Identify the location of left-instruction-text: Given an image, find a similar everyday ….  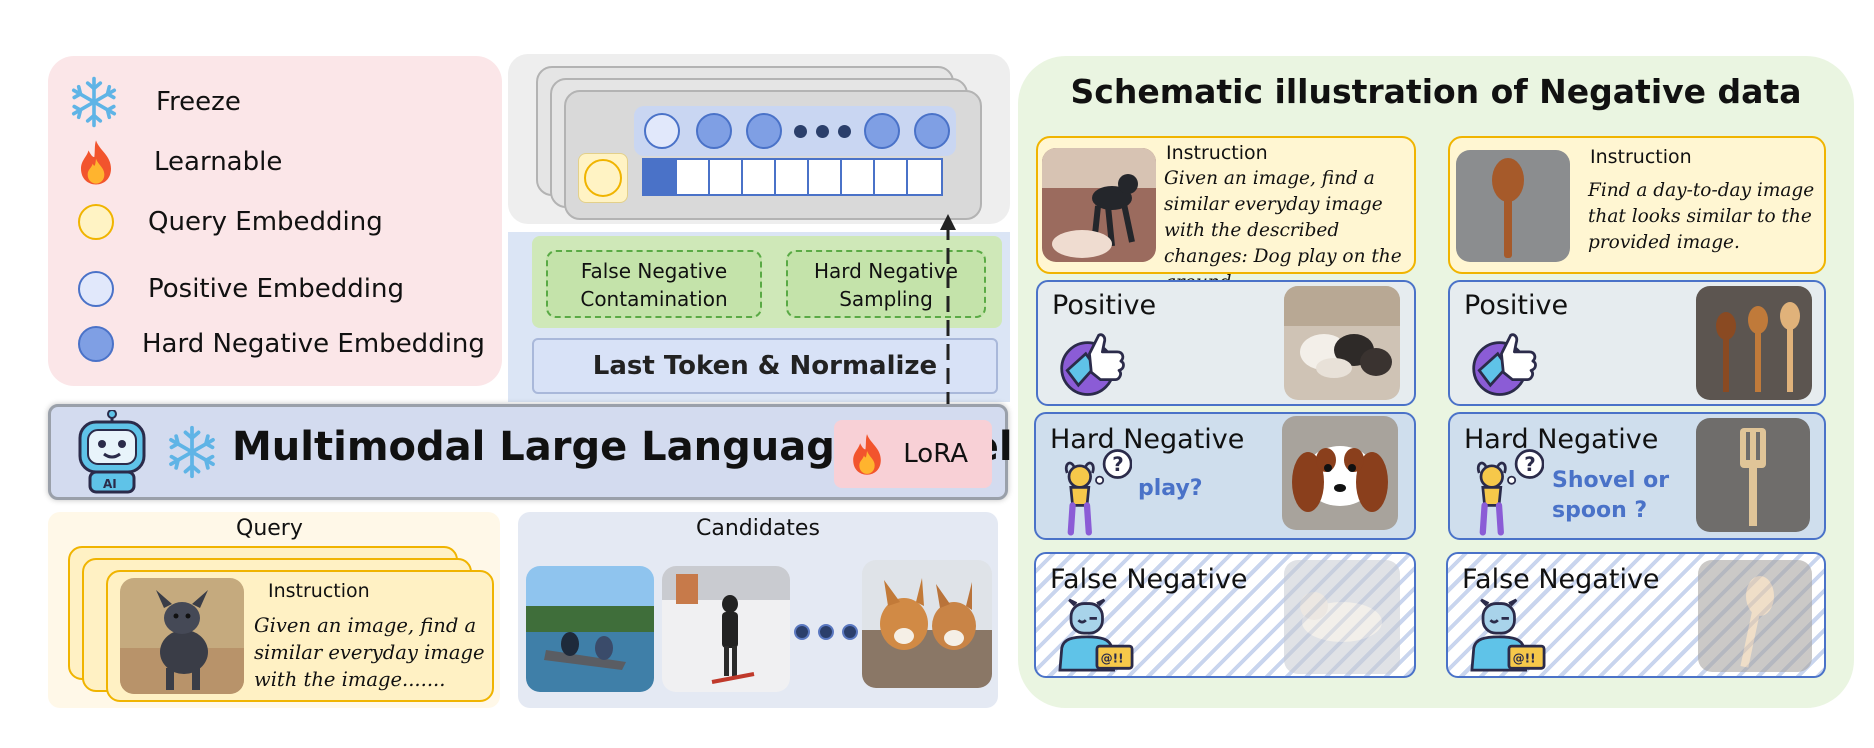
(1283, 230).